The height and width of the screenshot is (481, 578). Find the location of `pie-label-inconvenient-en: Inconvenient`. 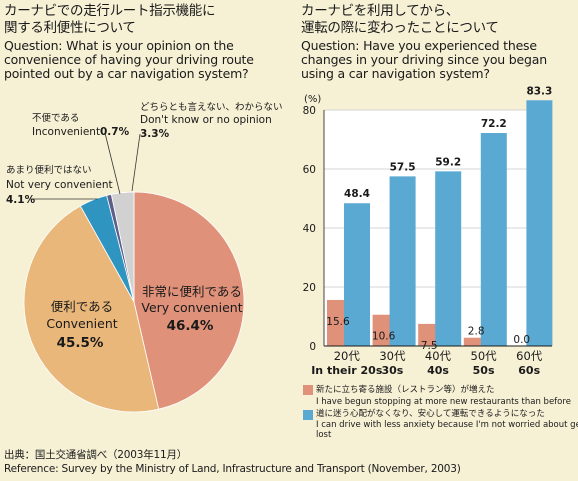

pie-label-inconvenient-en: Inconvenient is located at coordinates (66, 132).